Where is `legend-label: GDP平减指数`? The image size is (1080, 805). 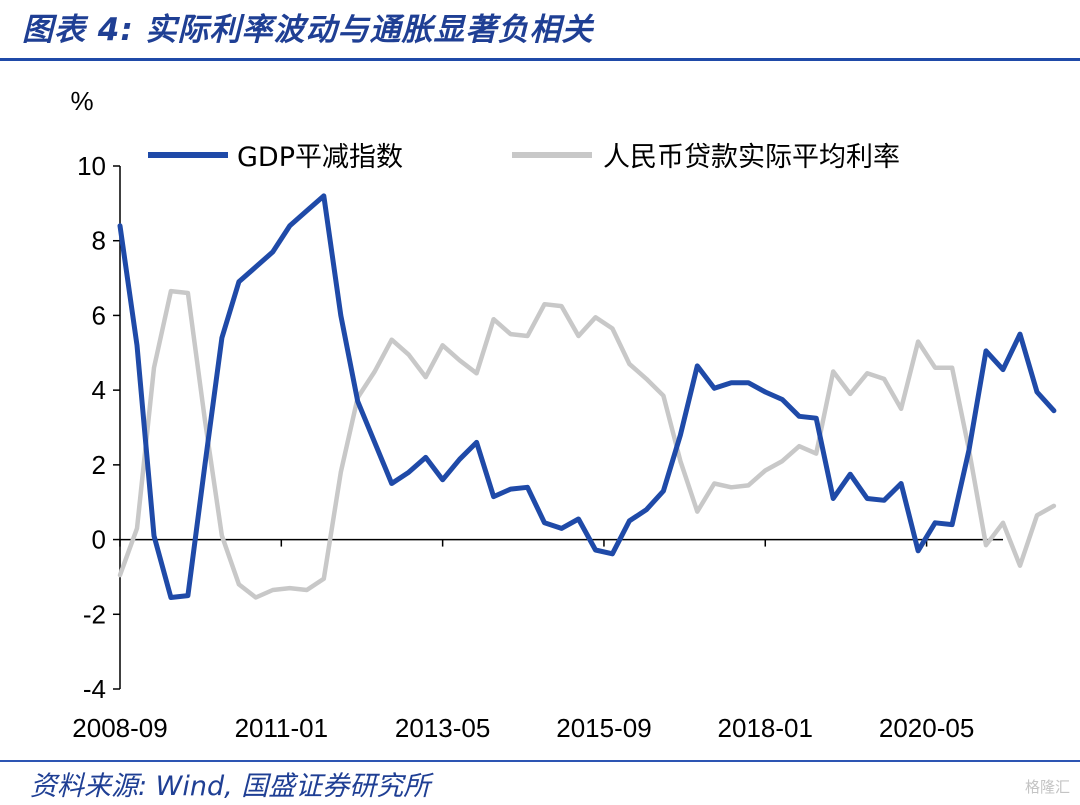
legend-label: GDP平减指数 is located at coordinates (320, 157).